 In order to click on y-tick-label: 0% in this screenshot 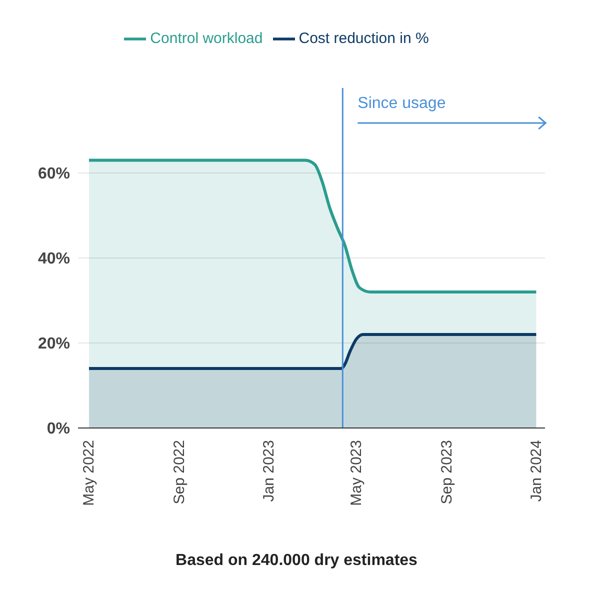, I will do `click(58, 429)`.